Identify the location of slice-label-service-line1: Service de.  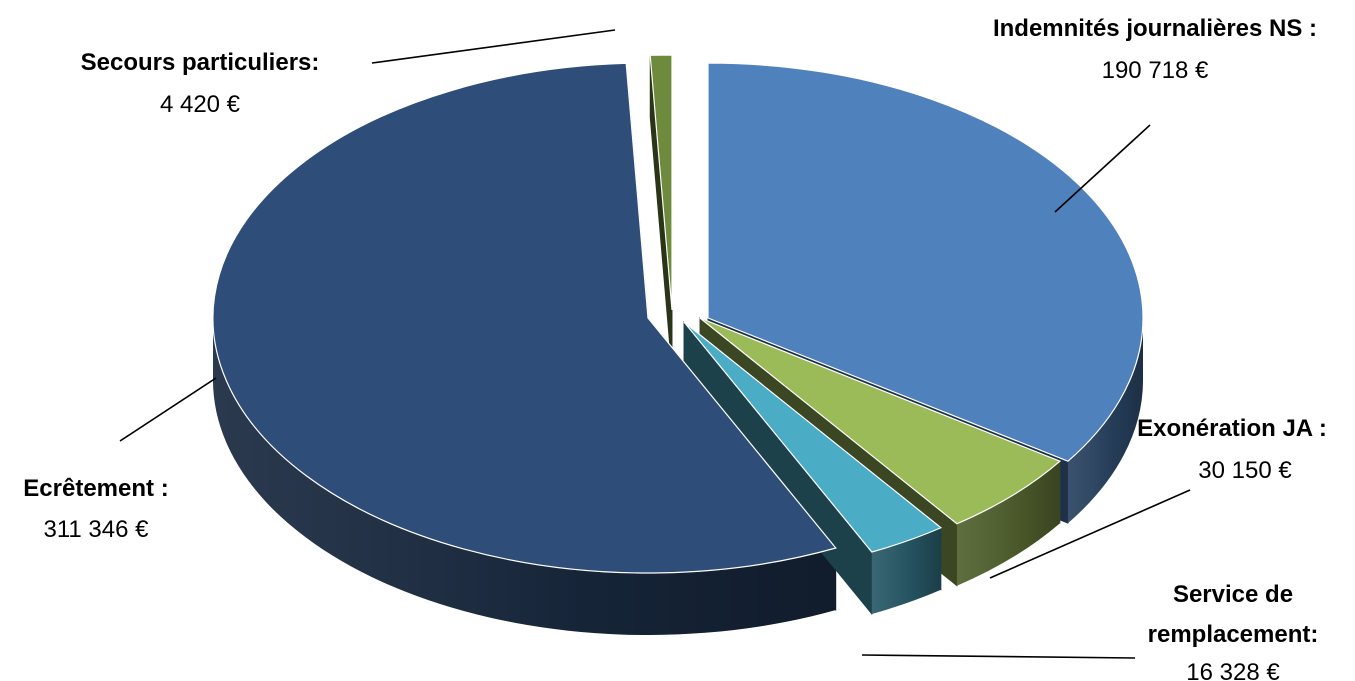
(1233, 594).